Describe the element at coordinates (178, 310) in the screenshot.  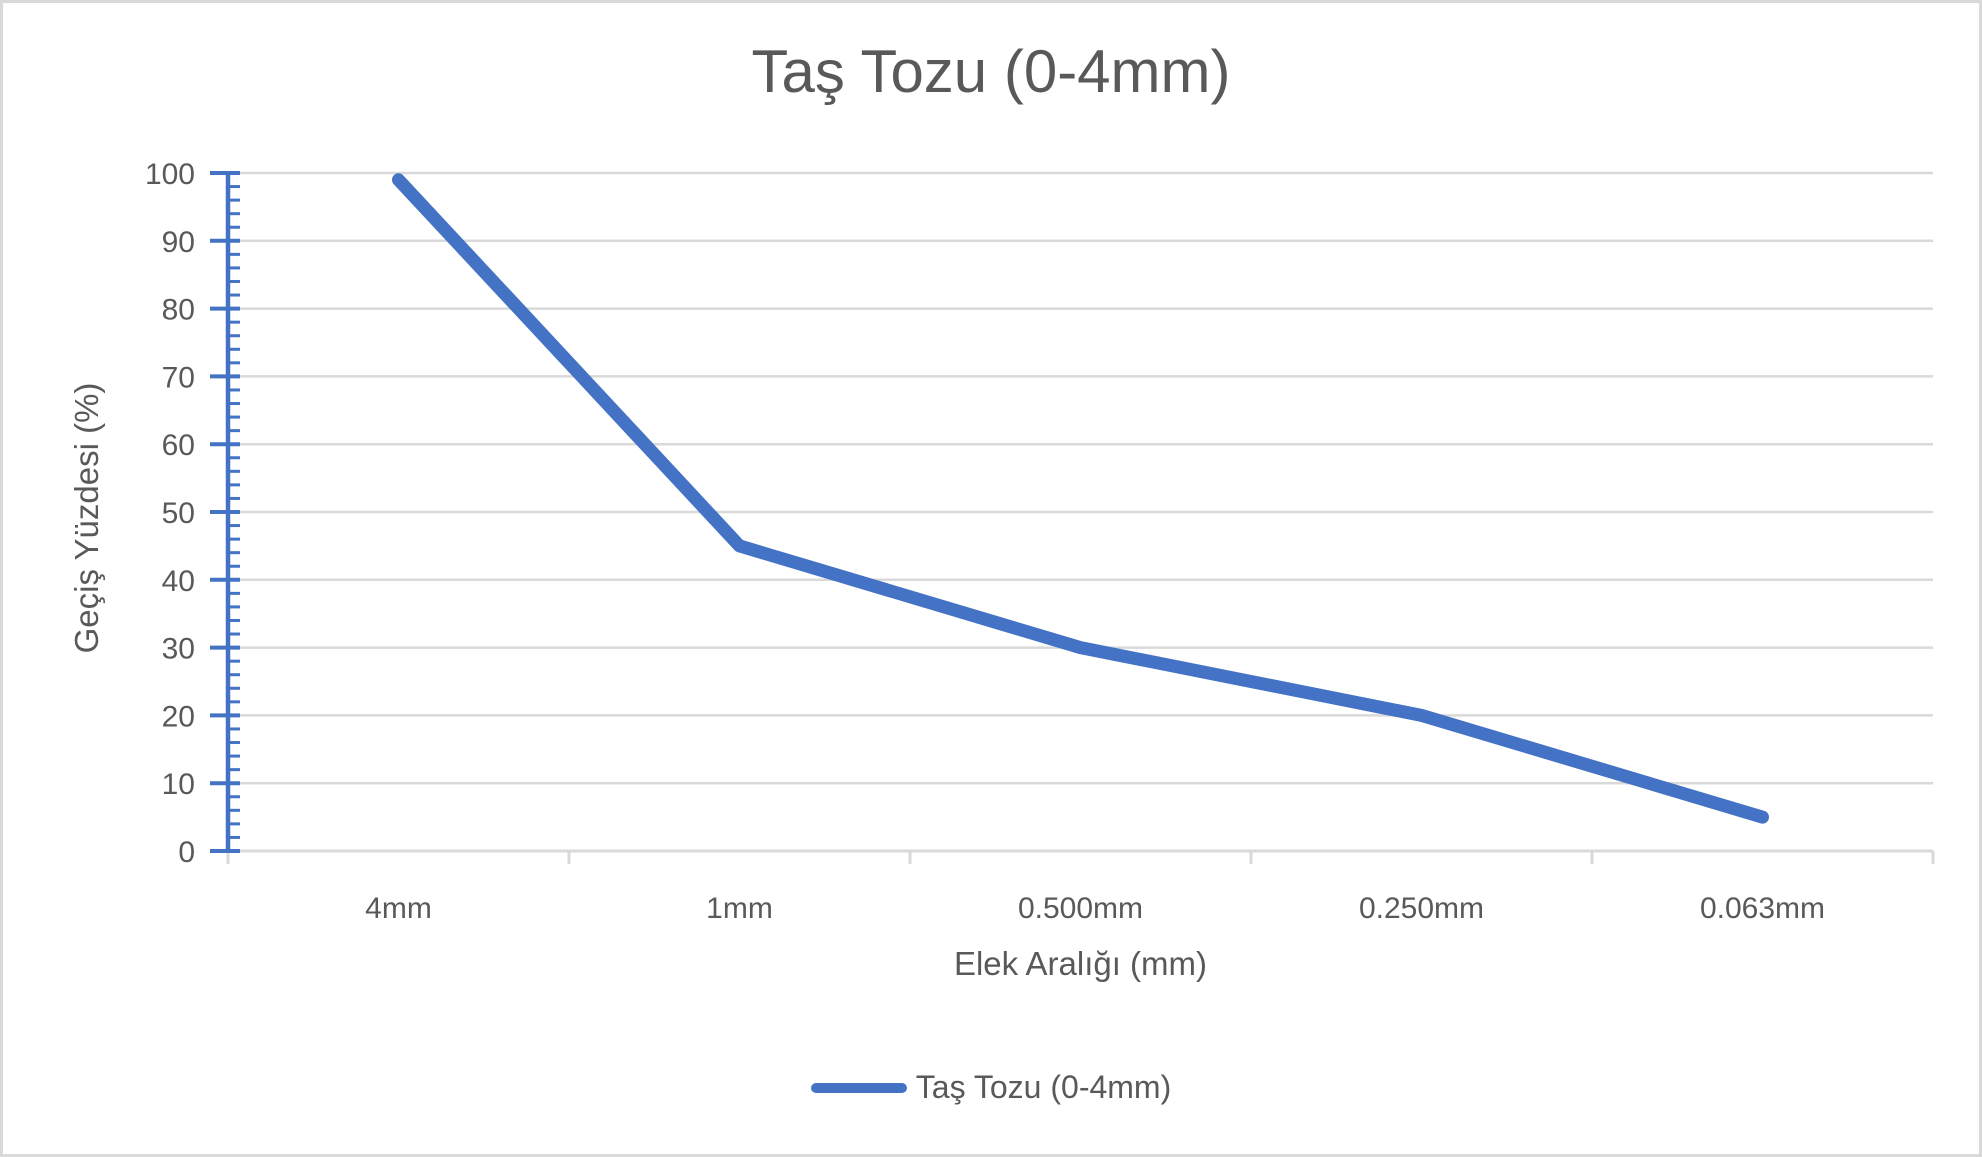
I see `y-tick-label: 80` at that location.